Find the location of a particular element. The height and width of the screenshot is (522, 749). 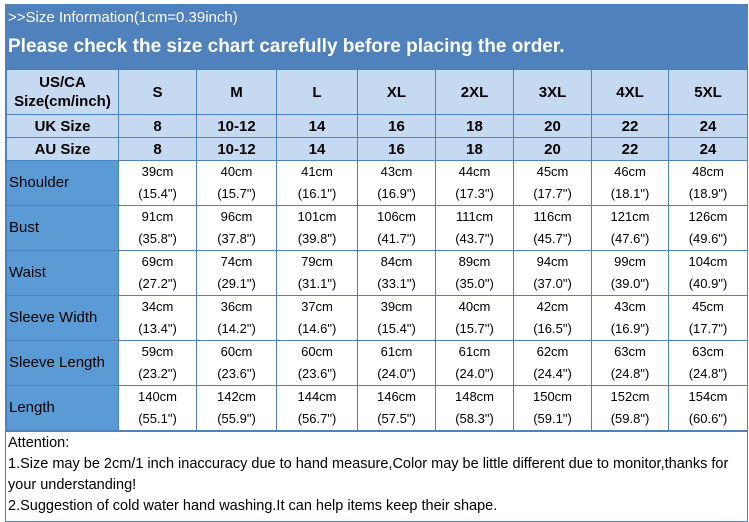

cm-value: 106cm is located at coordinates (396, 216).